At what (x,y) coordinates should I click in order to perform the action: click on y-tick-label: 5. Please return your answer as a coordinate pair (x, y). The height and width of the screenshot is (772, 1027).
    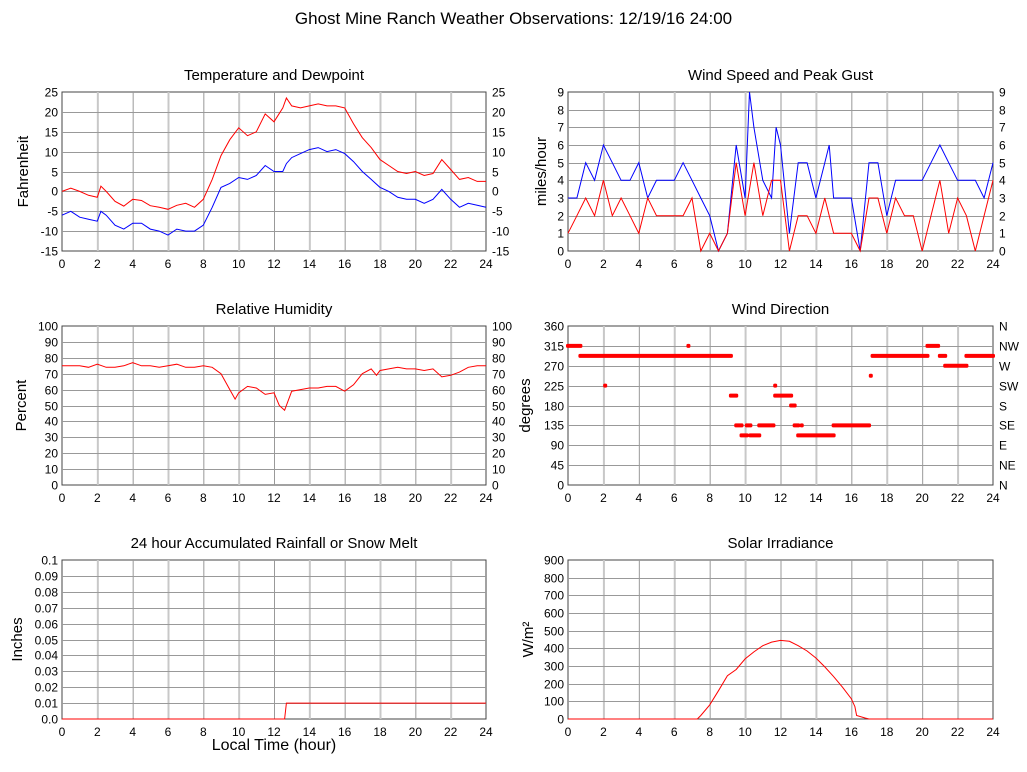
    Looking at the image, I should click on (54, 173).